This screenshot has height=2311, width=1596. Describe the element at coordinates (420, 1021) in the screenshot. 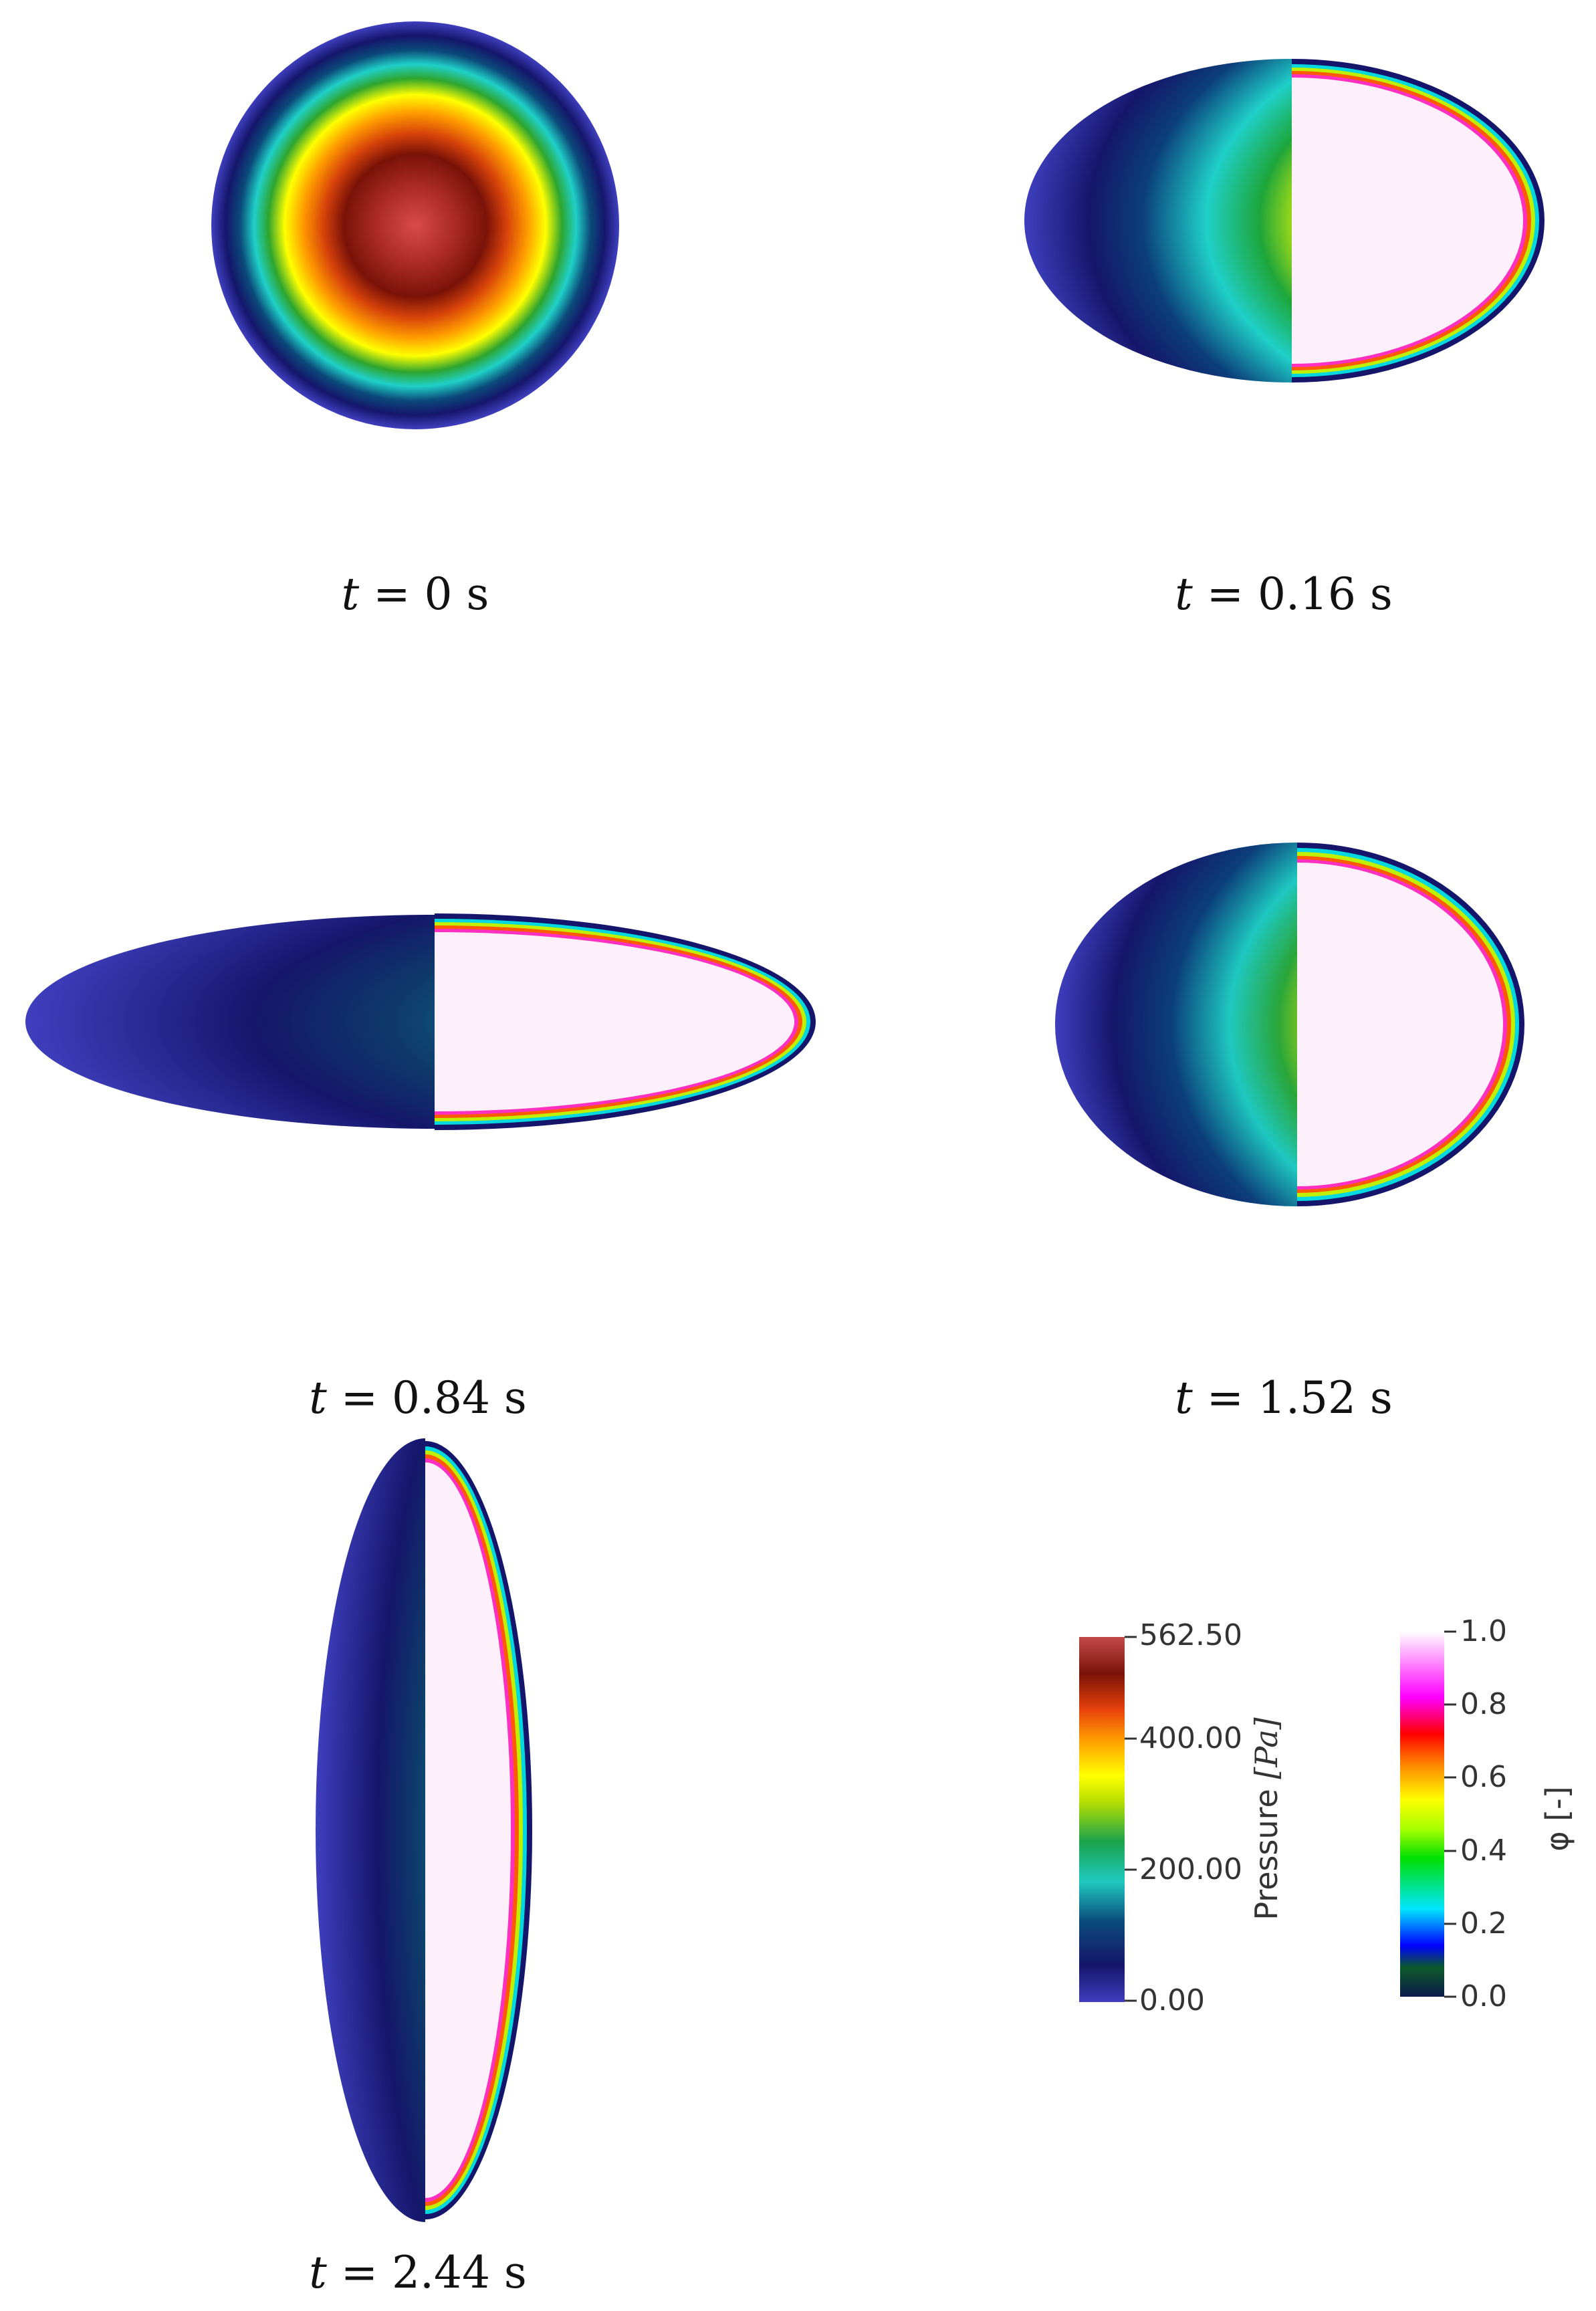

I see `panel-t084-droplet` at that location.